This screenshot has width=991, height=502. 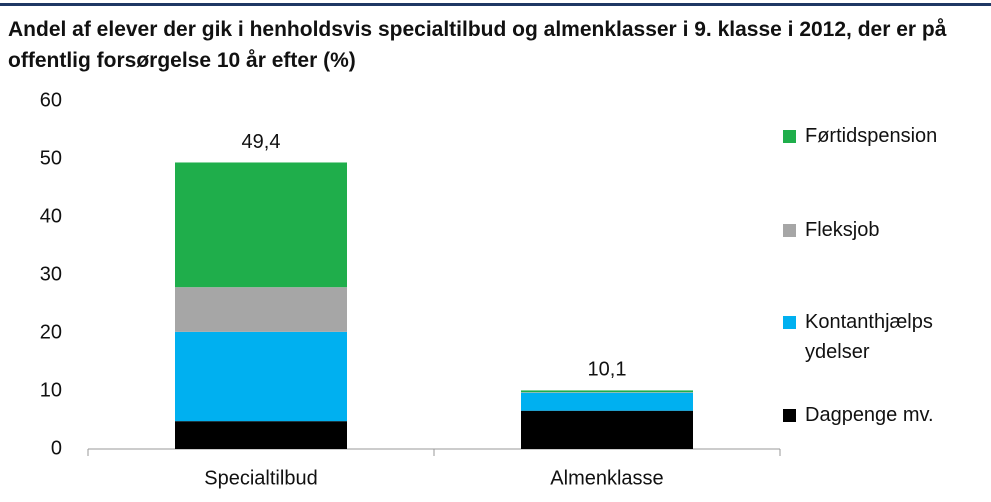 What do you see at coordinates (261, 142) in the screenshot?
I see `total-label: 49,4` at bounding box center [261, 142].